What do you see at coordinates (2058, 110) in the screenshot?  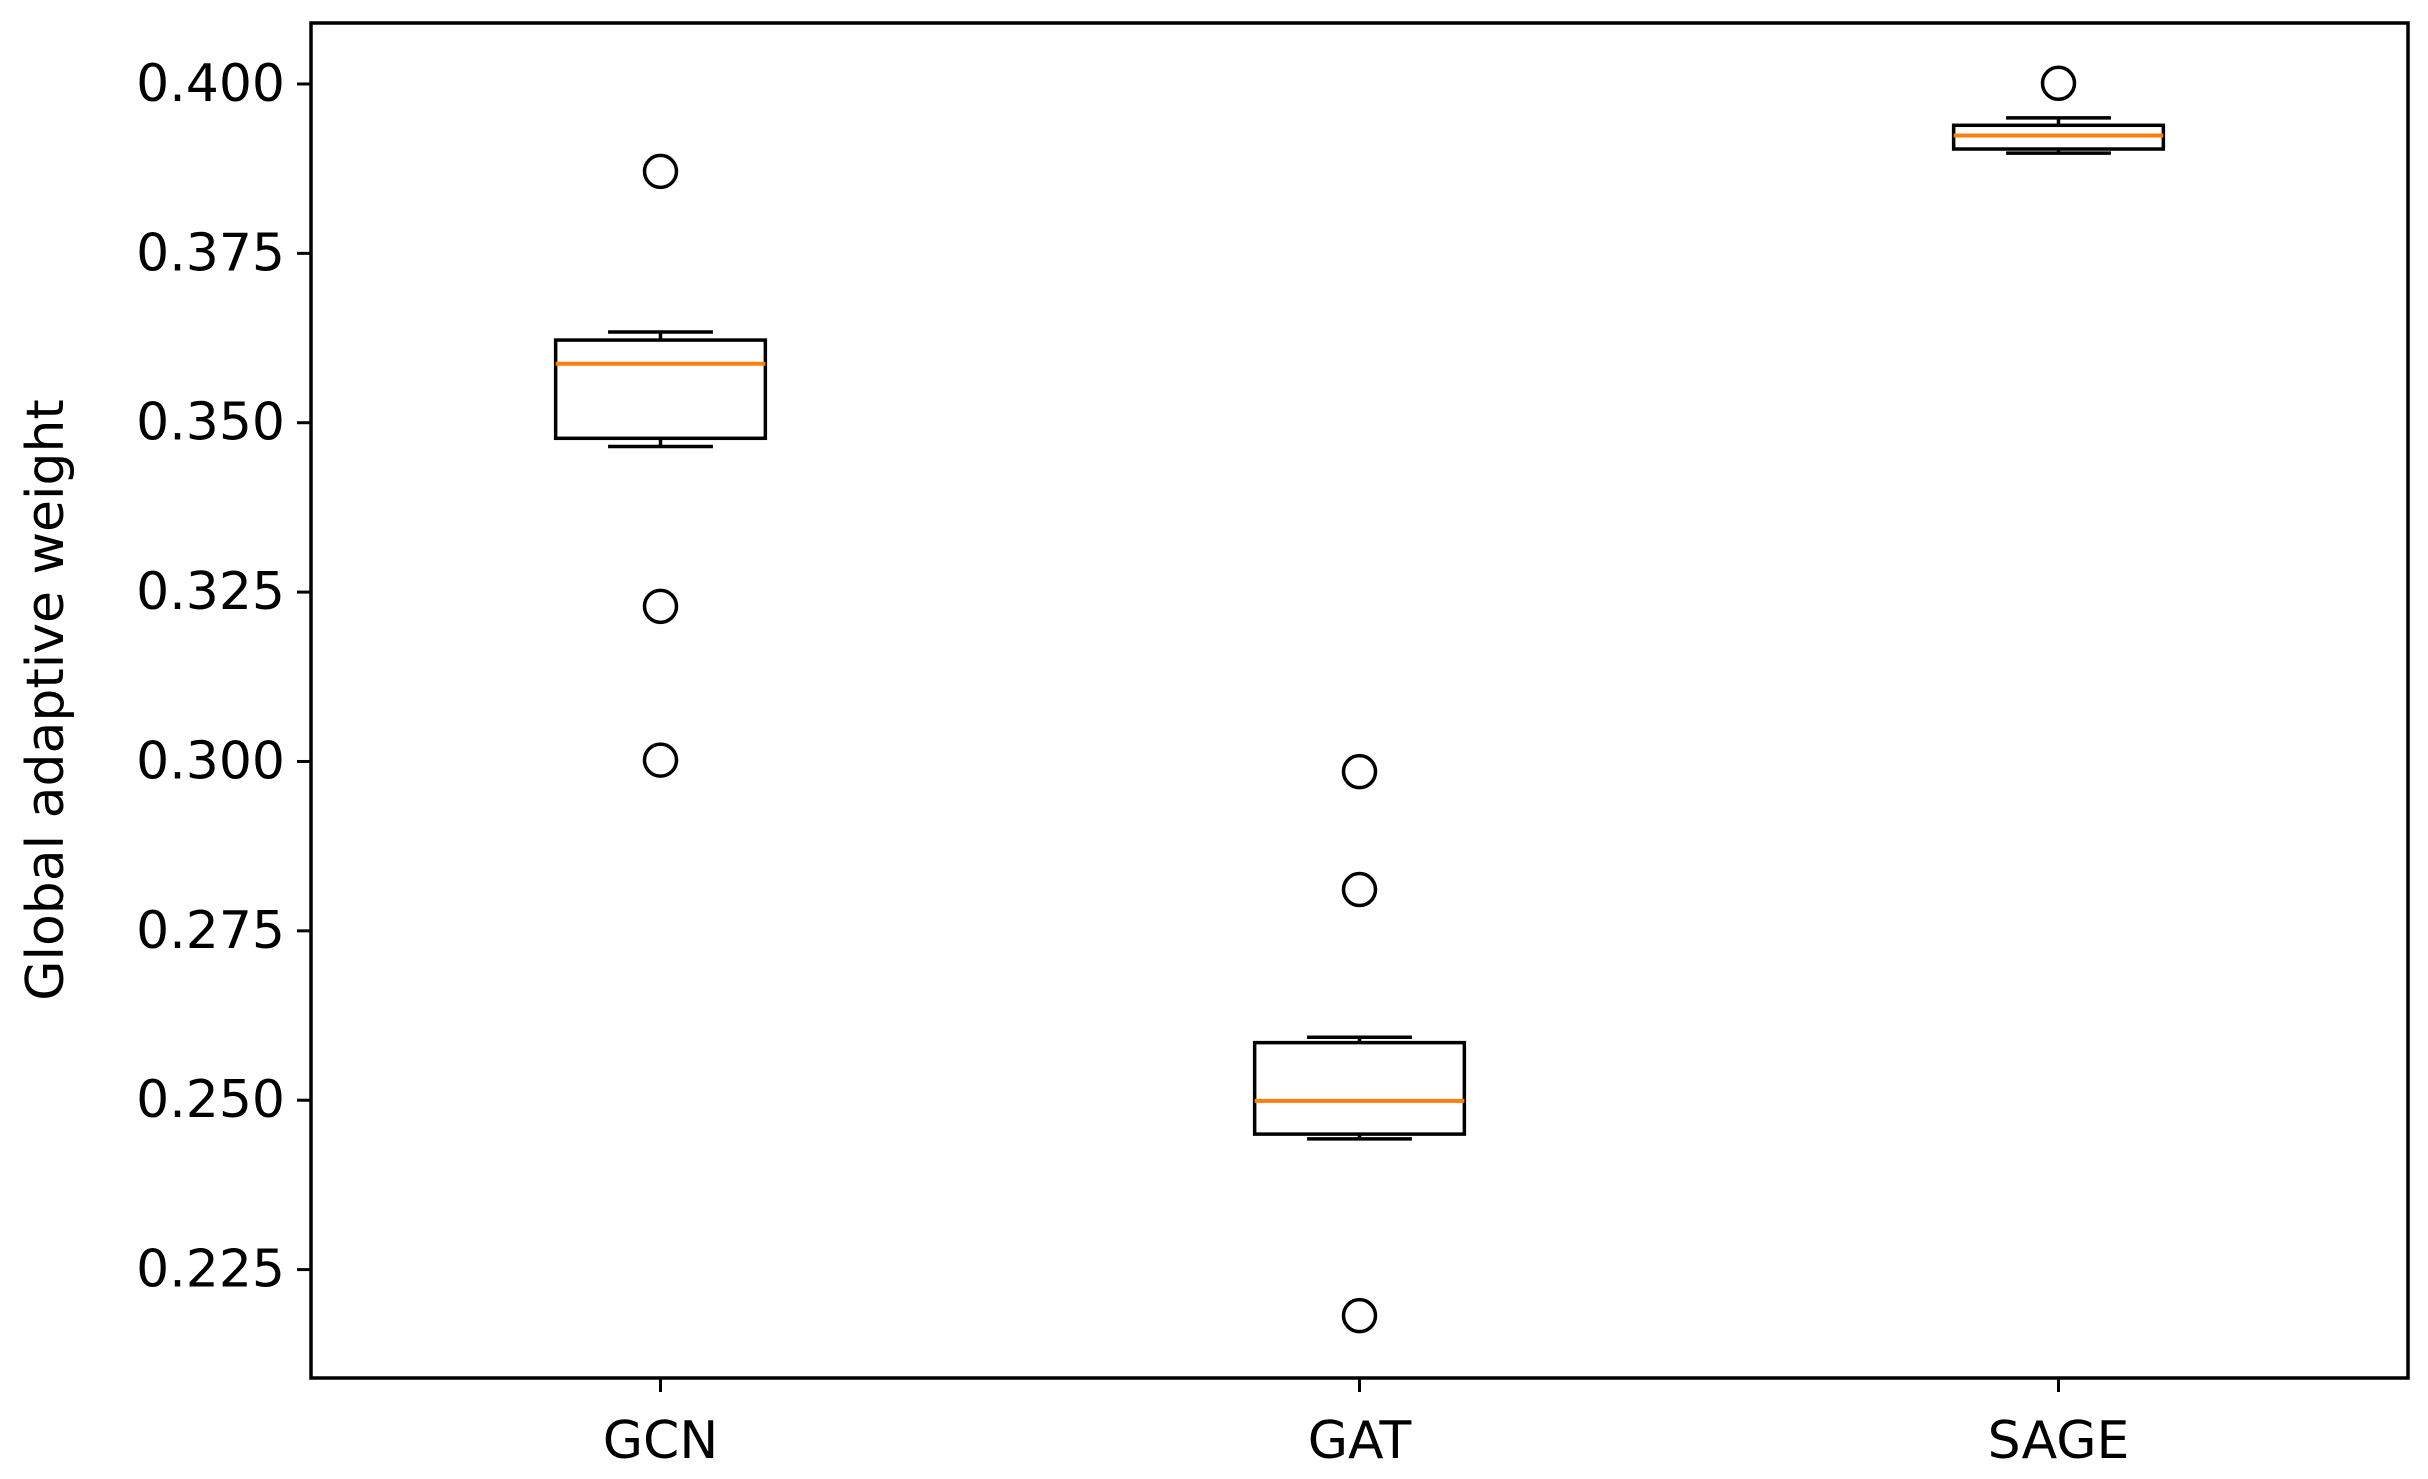 I see `box-sage` at bounding box center [2058, 110].